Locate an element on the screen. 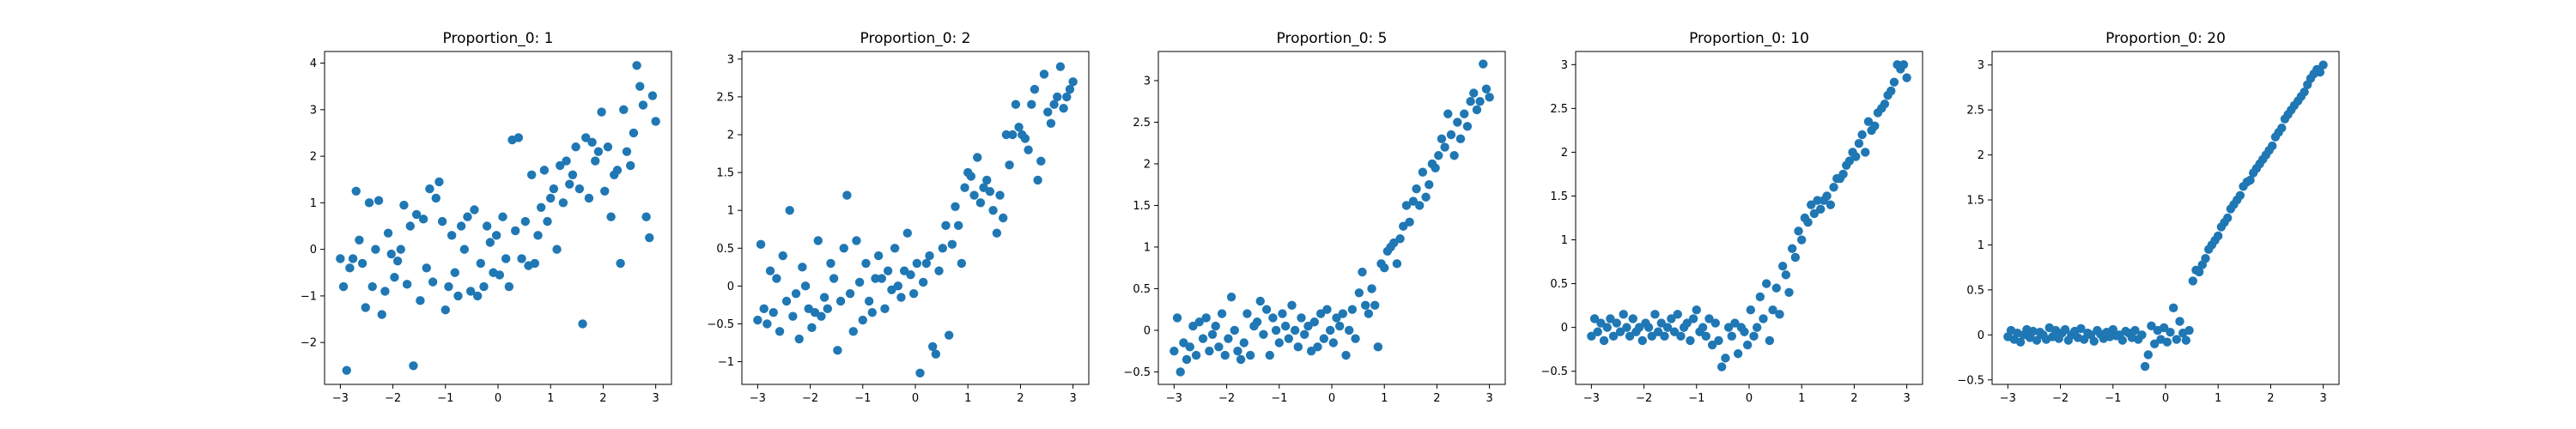 This screenshot has height=429, width=2576. y-tick-label: 2.5 is located at coordinates (725, 97).